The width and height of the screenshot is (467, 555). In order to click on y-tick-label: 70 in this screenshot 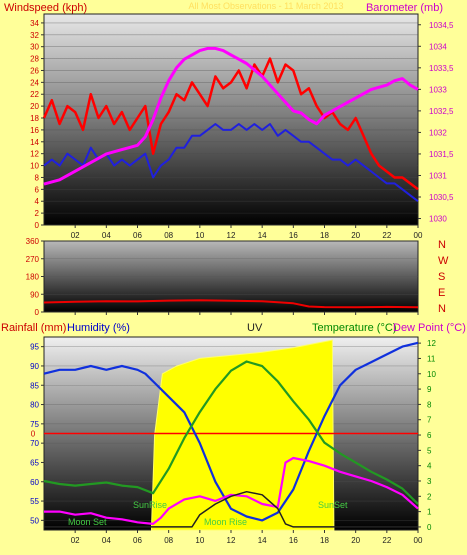, I will do `click(34, 443)`.